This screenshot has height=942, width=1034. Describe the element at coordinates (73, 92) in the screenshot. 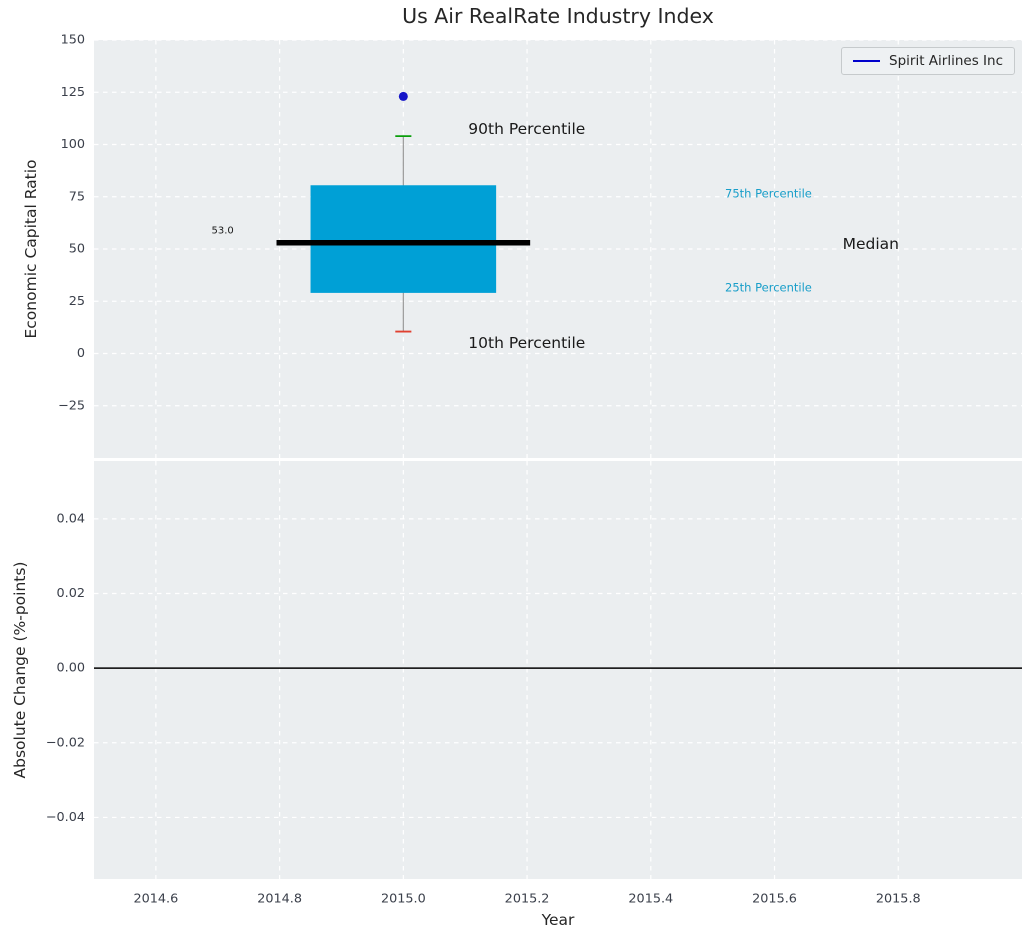

I see `y-tick-label-top: 125` at that location.